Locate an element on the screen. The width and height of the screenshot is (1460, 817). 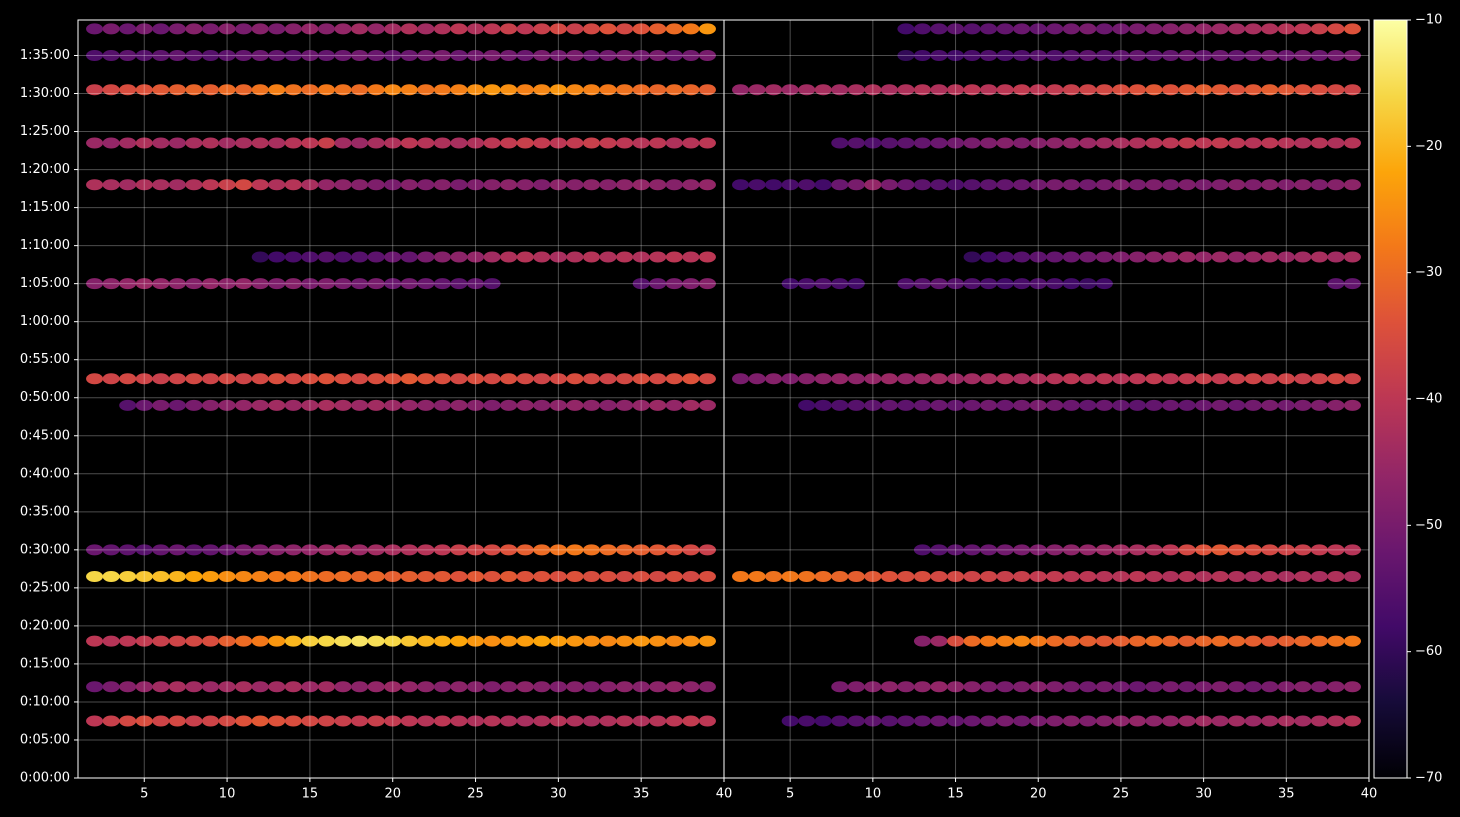
y-tick-label: 0:20:00 is located at coordinates (45, 625).